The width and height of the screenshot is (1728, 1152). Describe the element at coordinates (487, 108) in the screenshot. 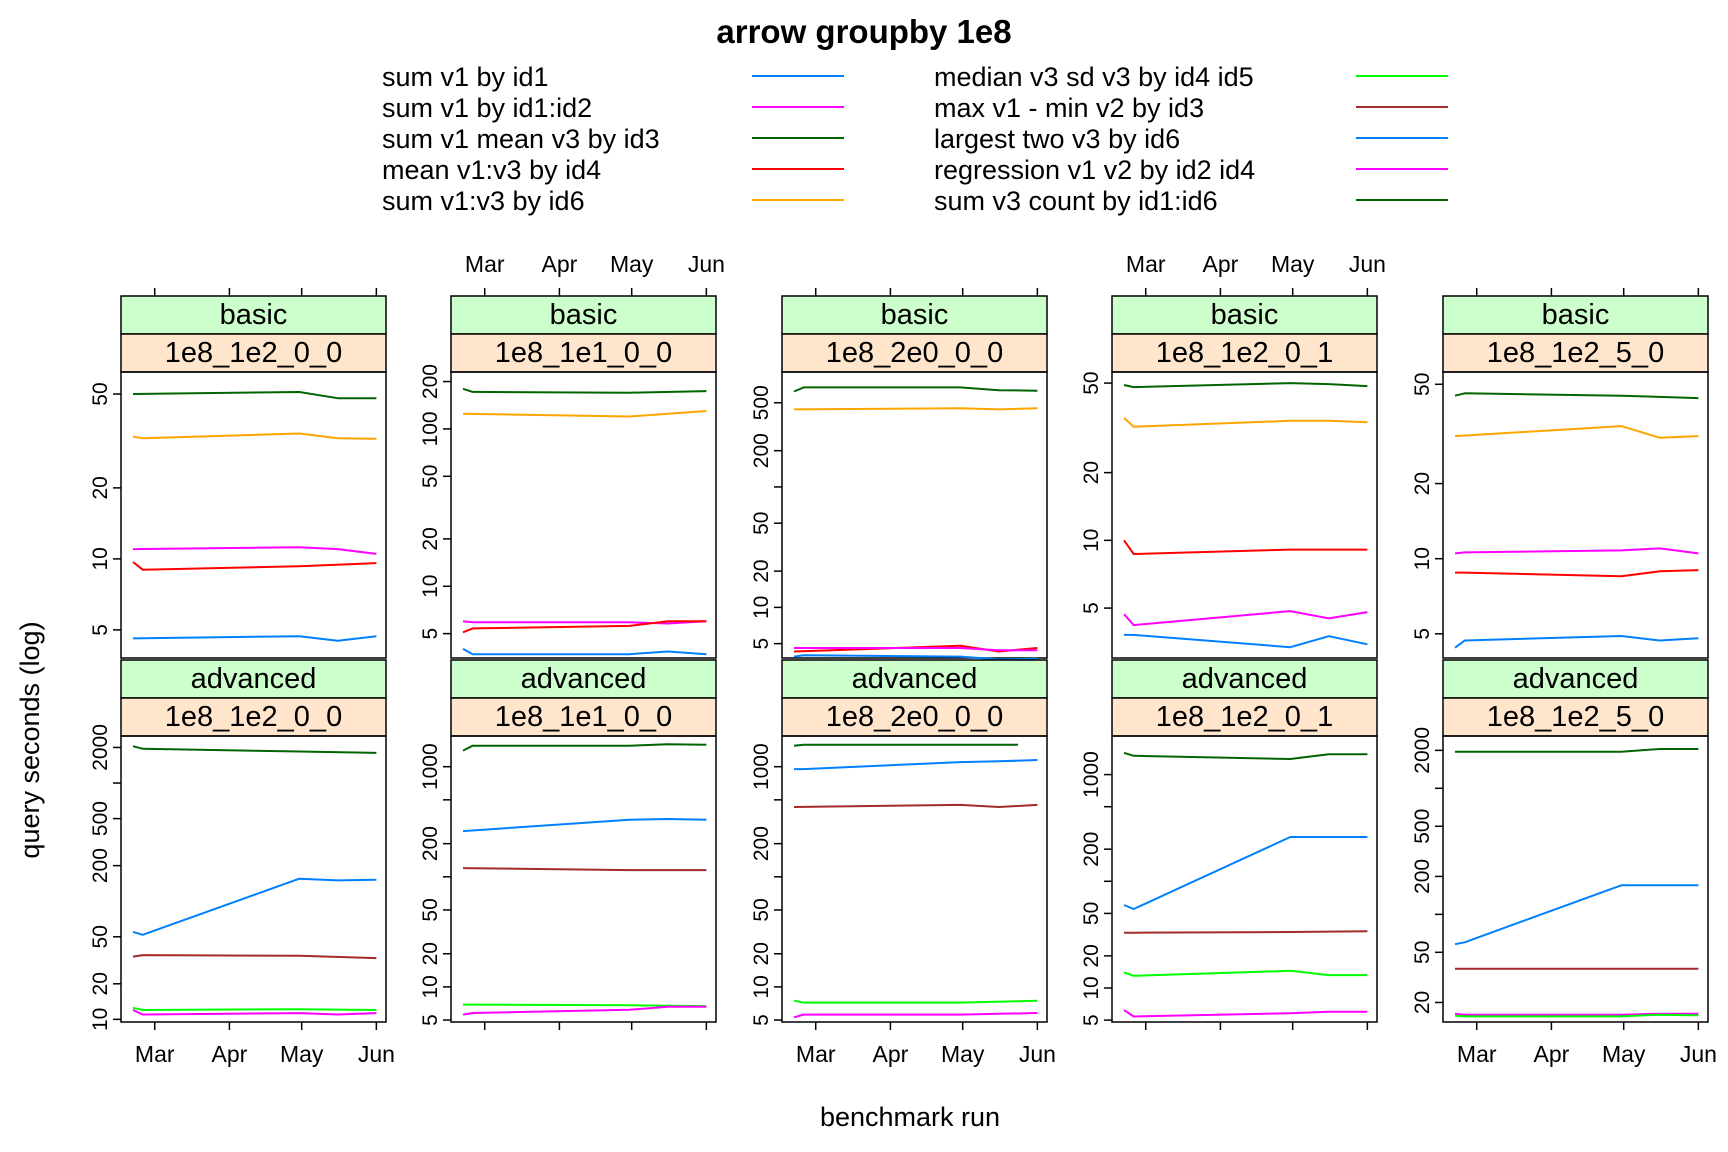

I see `legend-label: sum v1 by id1:id2` at that location.